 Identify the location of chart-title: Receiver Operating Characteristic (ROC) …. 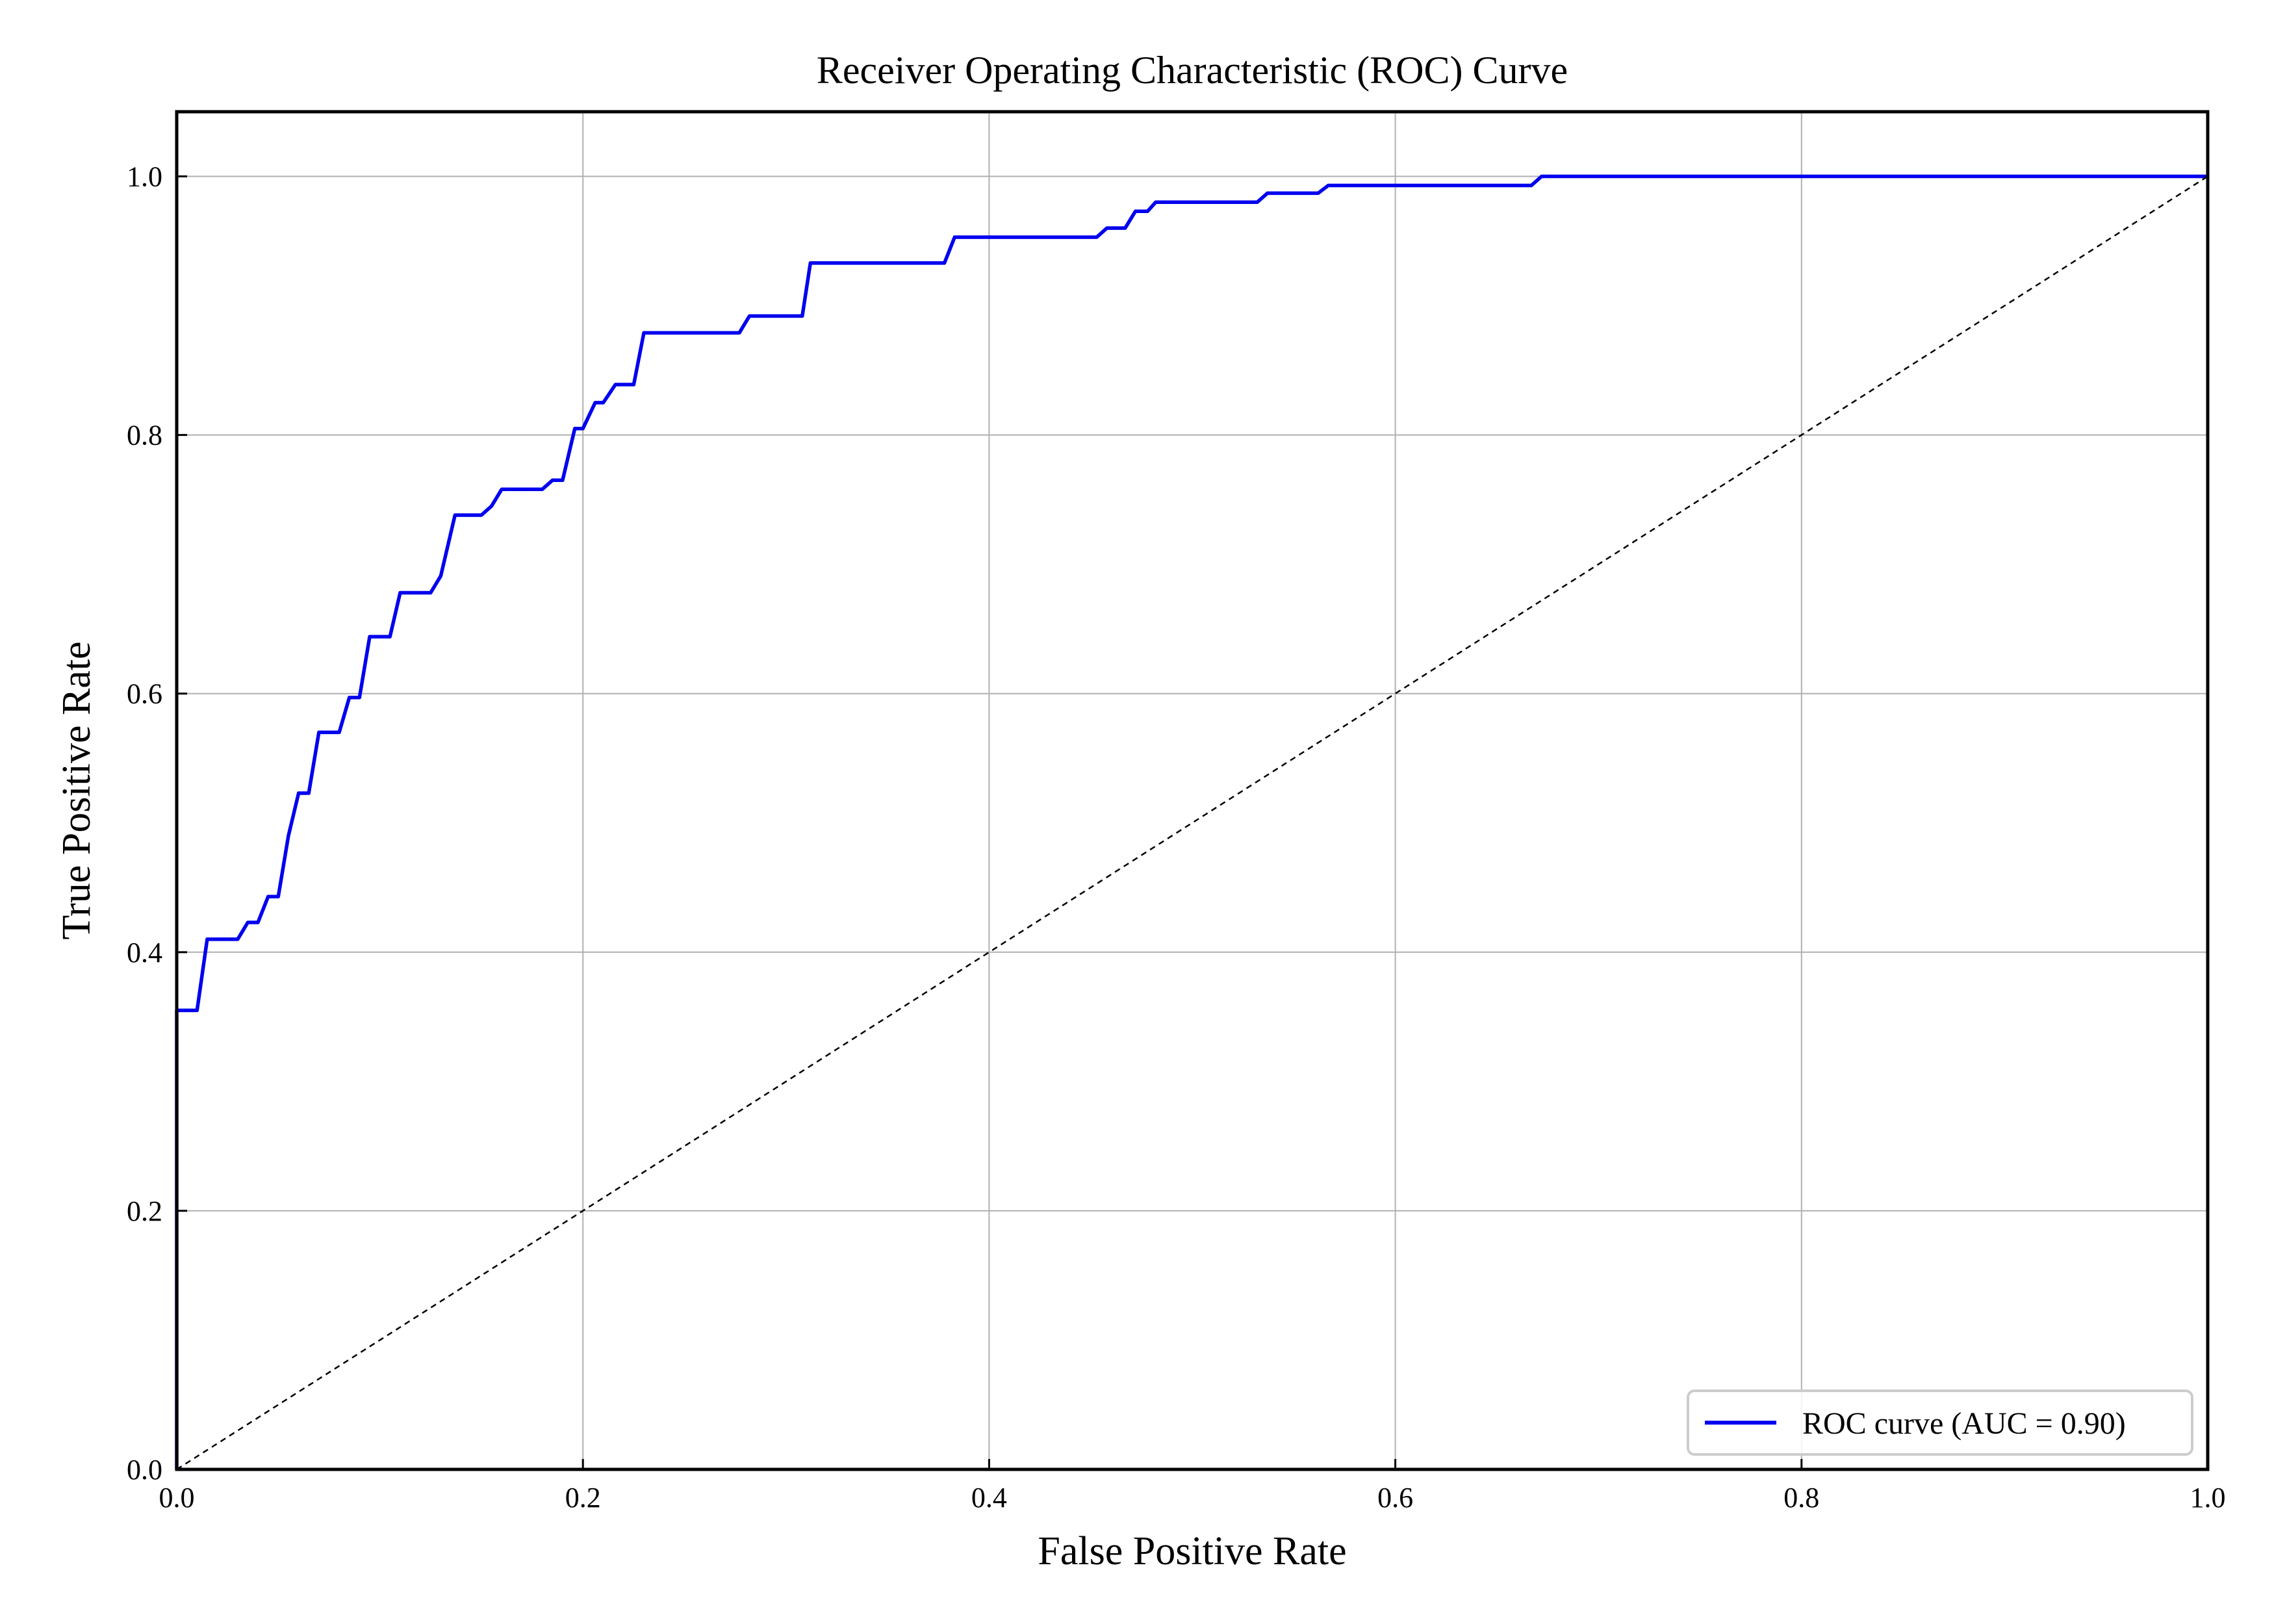
(1192, 70).